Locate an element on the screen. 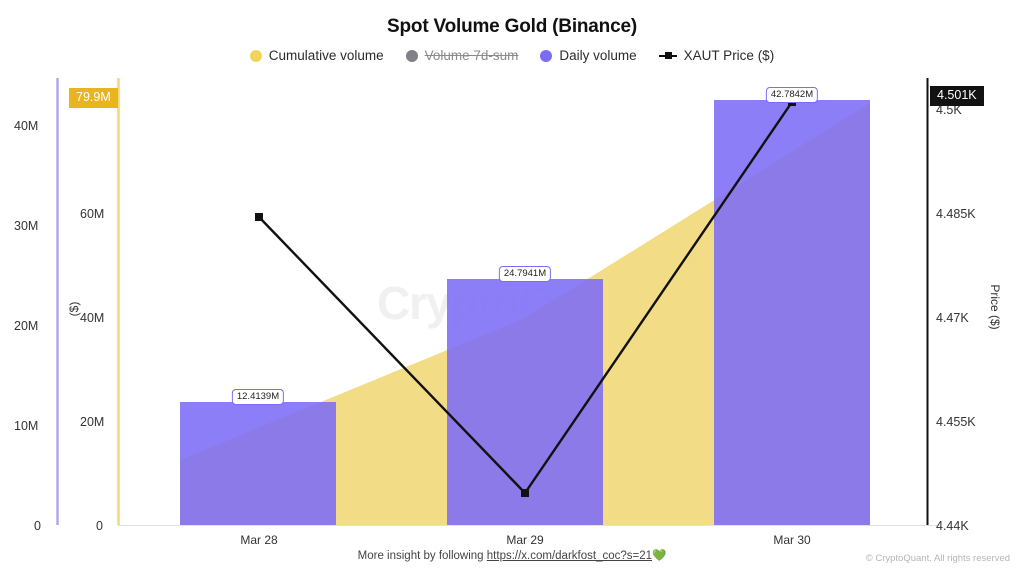 Image resolution: width=1024 pixels, height=576 pixels. y-axis-title-cumulative: ($) is located at coordinates (74, 309).